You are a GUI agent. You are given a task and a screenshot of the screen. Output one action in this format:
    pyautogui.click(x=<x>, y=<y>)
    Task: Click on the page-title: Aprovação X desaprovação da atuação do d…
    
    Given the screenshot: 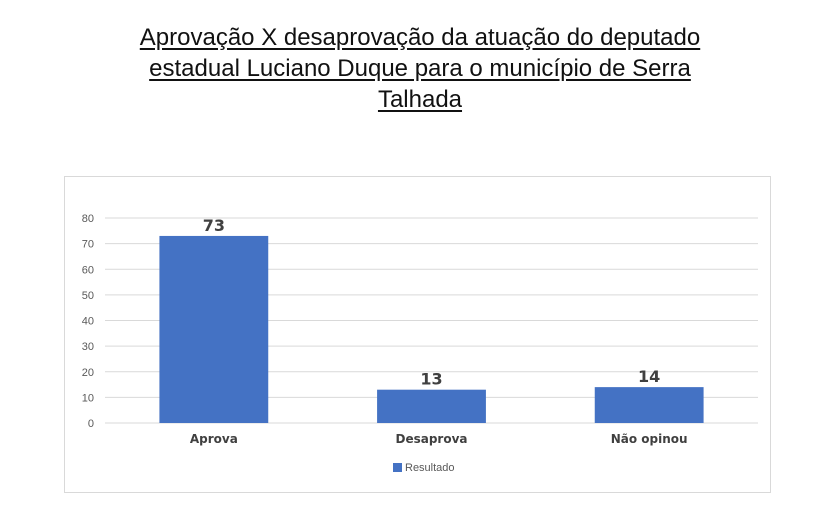 What is the action you would take?
    pyautogui.click(x=420, y=68)
    